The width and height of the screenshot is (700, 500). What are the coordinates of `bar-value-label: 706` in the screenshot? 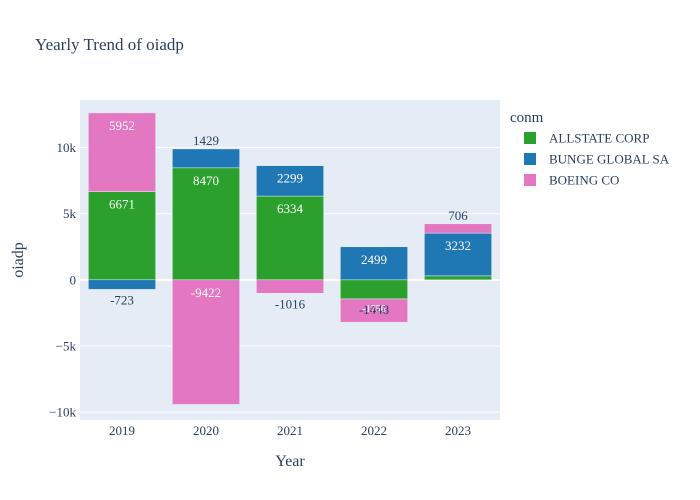 It's located at (458, 215).